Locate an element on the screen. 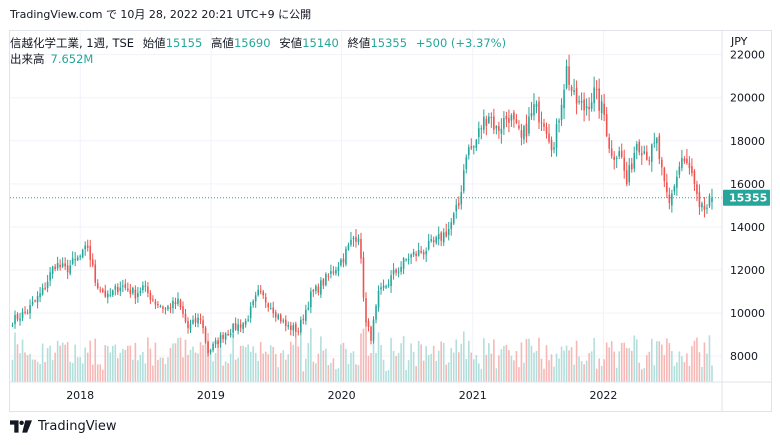 The image size is (780, 445). tradingview-brand: TradingView is located at coordinates (63, 426).